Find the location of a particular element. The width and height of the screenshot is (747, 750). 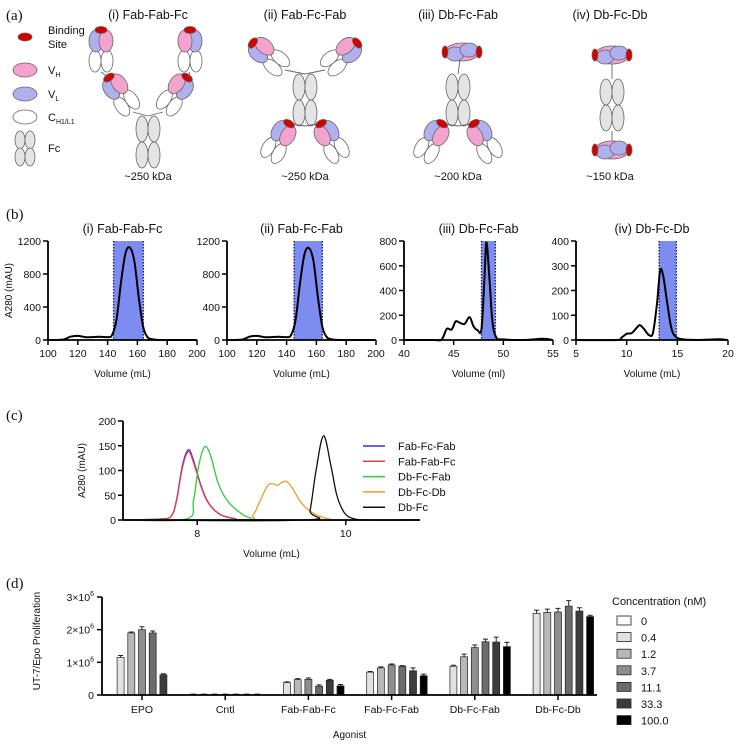

x-tick-label: 10 is located at coordinates (346, 534).